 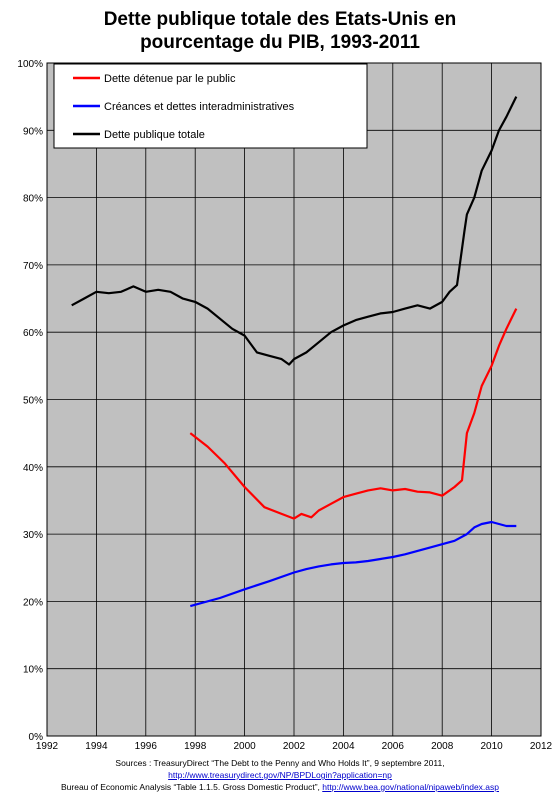 I want to click on y-tick-label: 80%, so click(x=33, y=199).